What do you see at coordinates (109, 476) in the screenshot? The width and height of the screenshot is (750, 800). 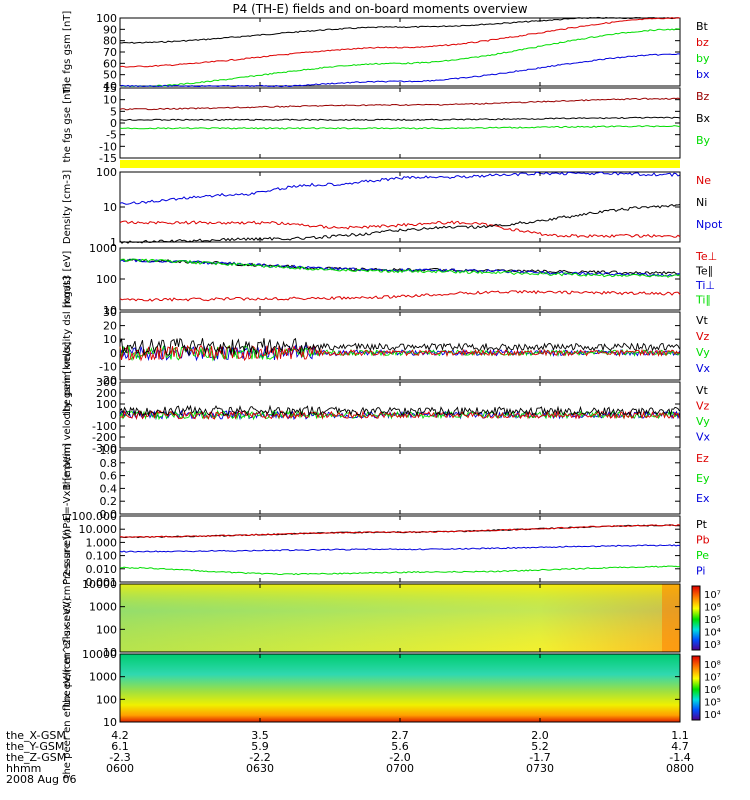 I see `y-tick-label: 0.6` at bounding box center [109, 476].